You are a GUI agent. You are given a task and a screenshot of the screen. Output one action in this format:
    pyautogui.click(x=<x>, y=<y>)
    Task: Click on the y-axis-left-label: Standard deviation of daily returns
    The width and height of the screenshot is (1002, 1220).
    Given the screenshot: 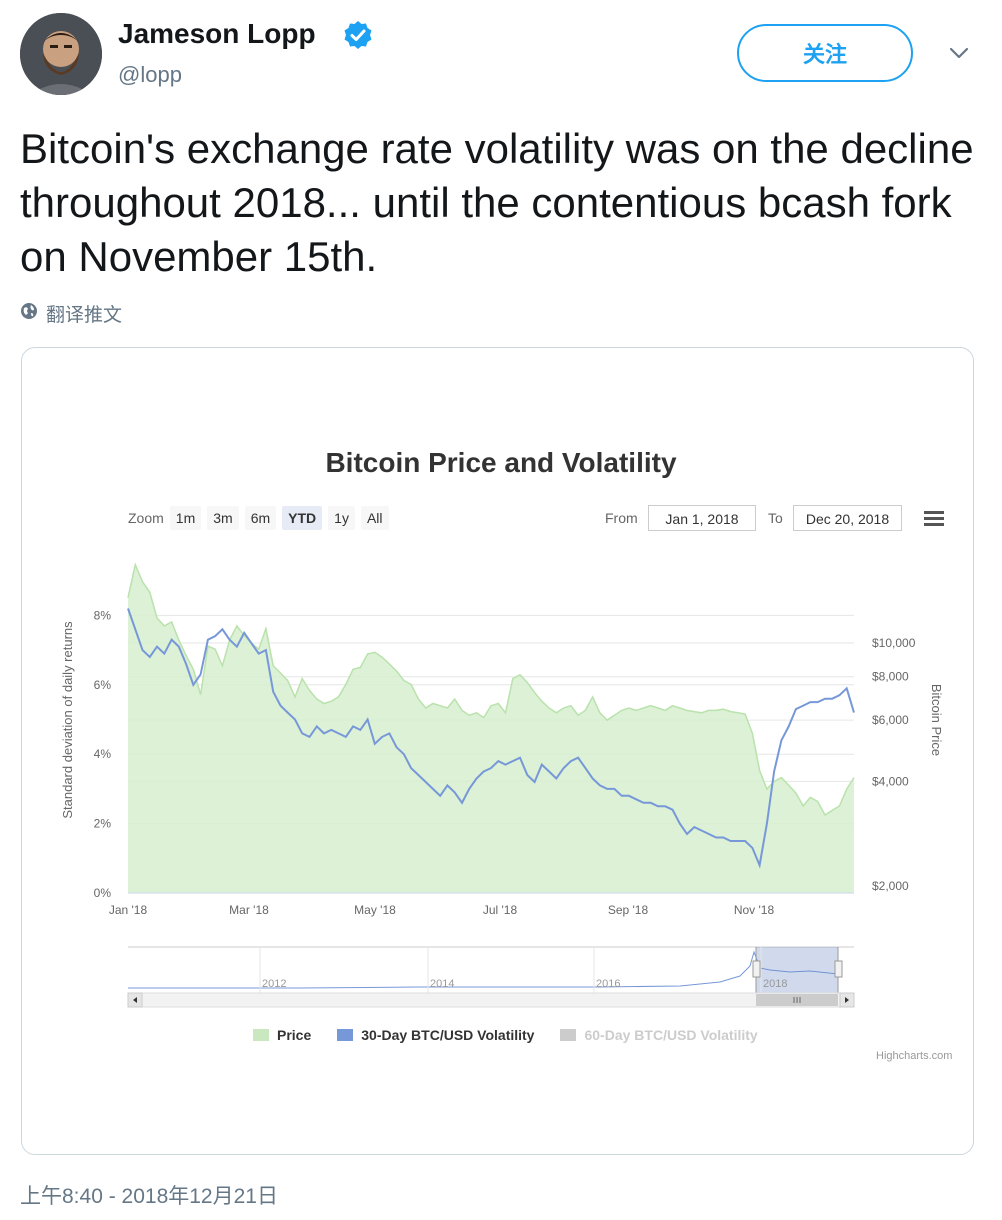 What is the action you would take?
    pyautogui.click(x=67, y=720)
    